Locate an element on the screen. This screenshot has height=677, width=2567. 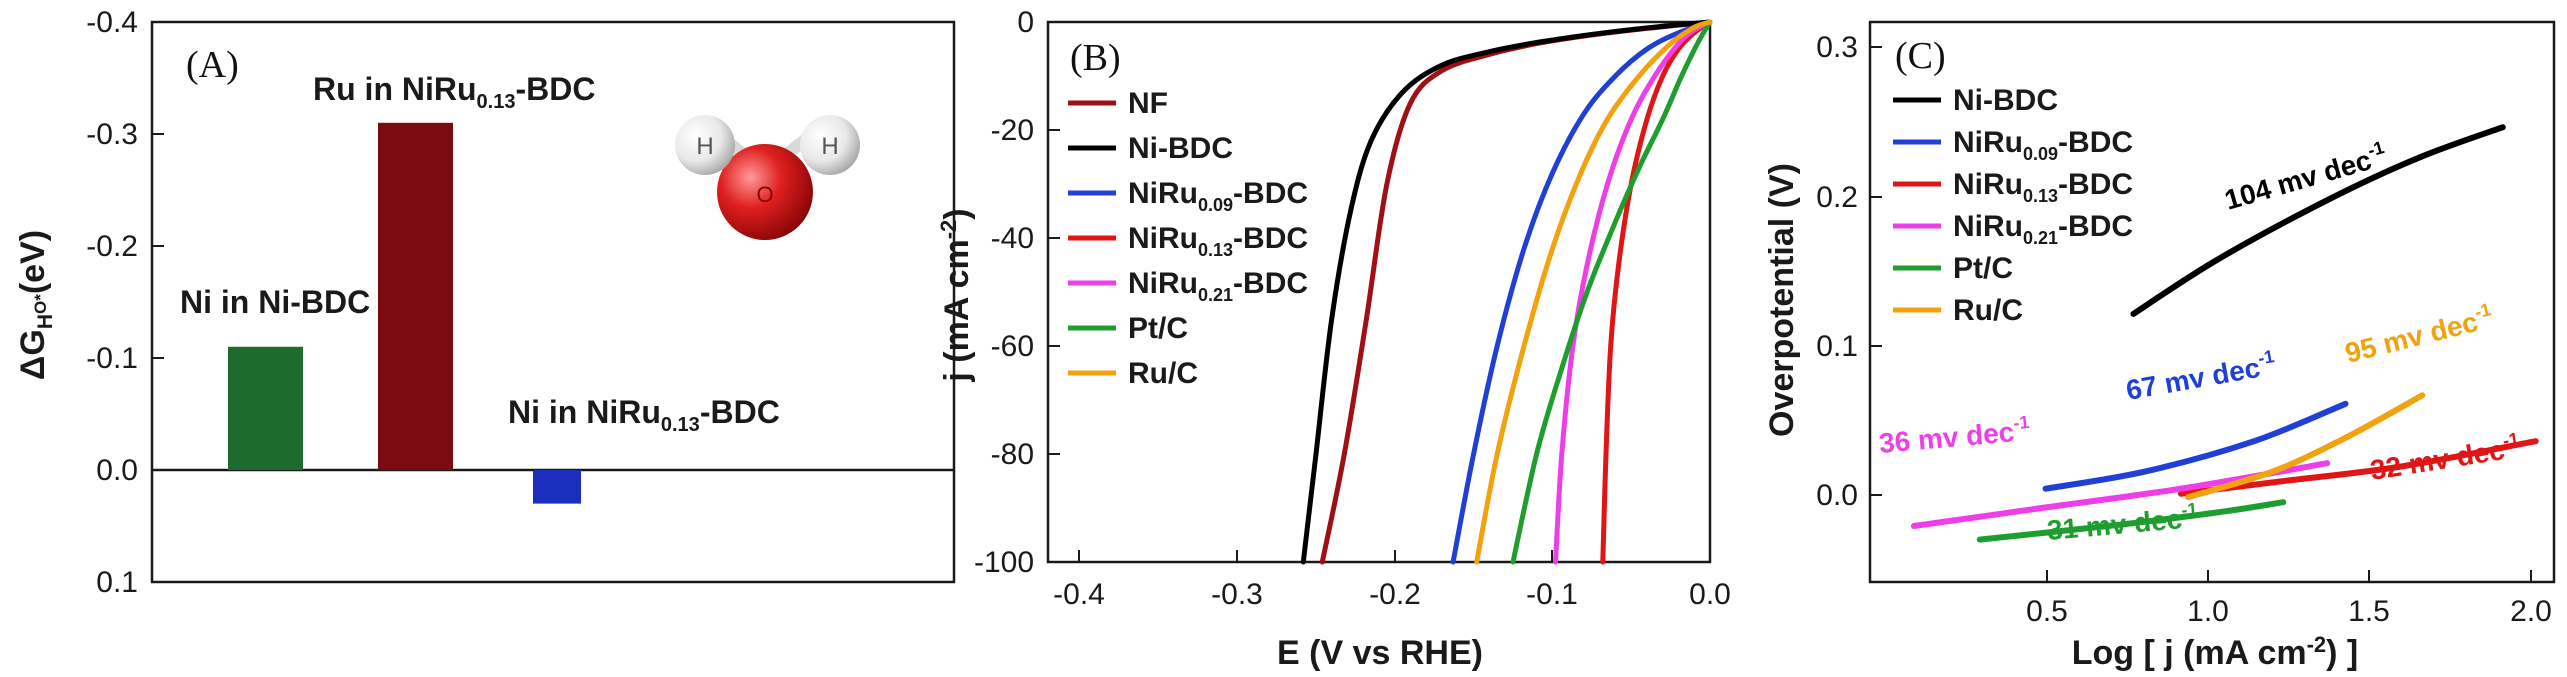
panel-a-label: (A) is located at coordinates (212, 65).